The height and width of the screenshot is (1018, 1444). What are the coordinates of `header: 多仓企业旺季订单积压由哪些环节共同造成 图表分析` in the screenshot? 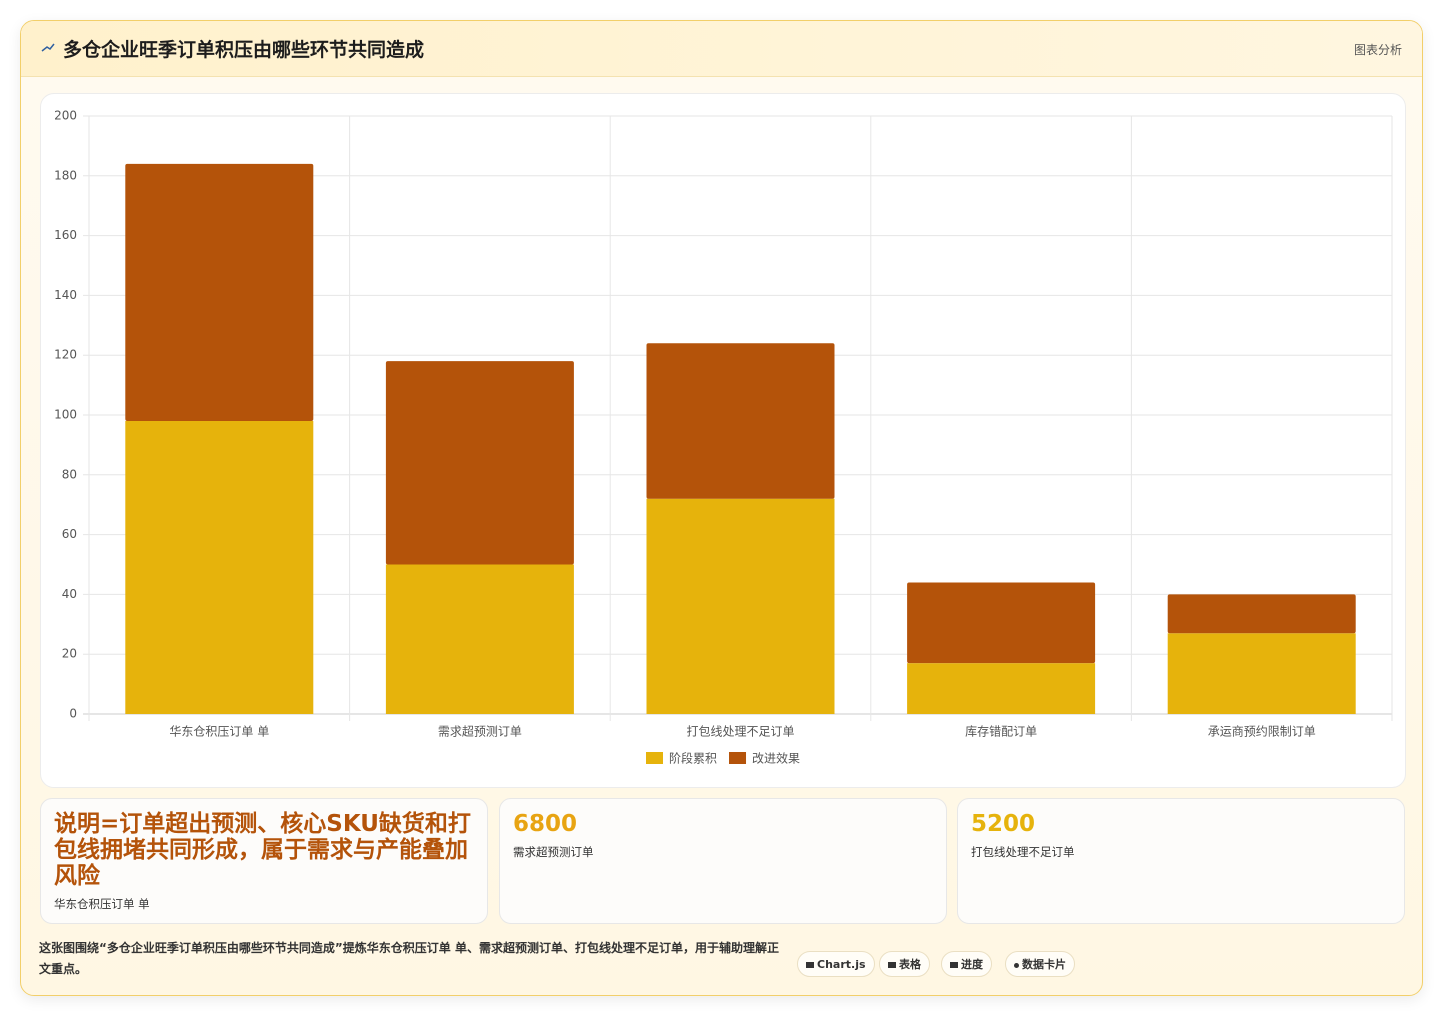 It's located at (721, 49).